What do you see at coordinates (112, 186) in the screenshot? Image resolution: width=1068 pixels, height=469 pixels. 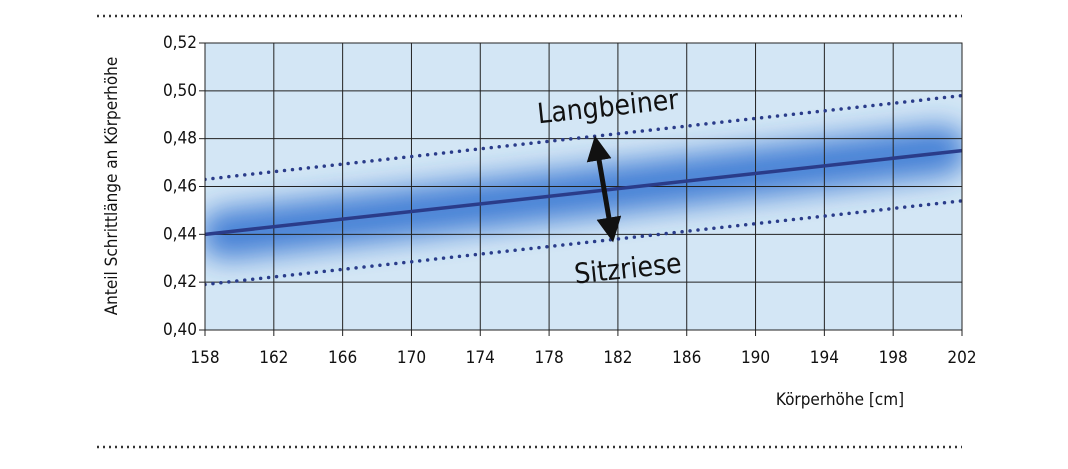 I see `y-axis-label: Anteil Schrittlänge an Körperhöhe` at bounding box center [112, 186].